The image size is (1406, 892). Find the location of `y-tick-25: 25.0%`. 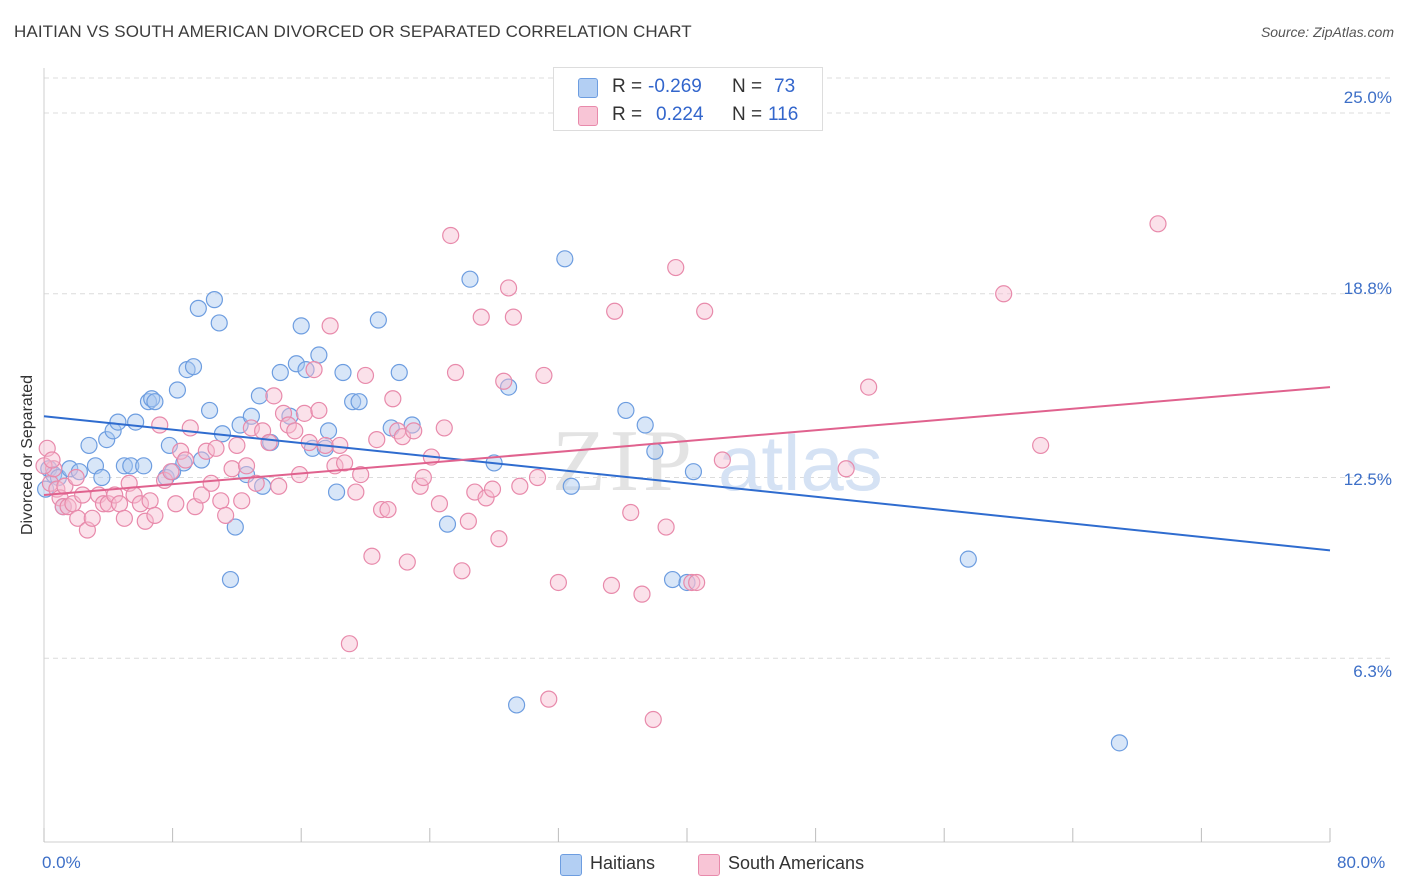

y-tick-25: 25.0% is located at coordinates (1367, 97).